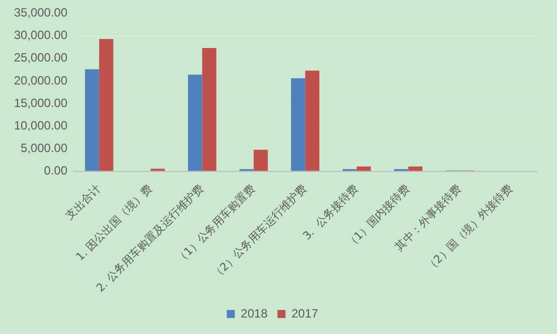 The width and height of the screenshot is (557, 334). I want to click on y-tick-label: 20,000.00, so click(41, 80).